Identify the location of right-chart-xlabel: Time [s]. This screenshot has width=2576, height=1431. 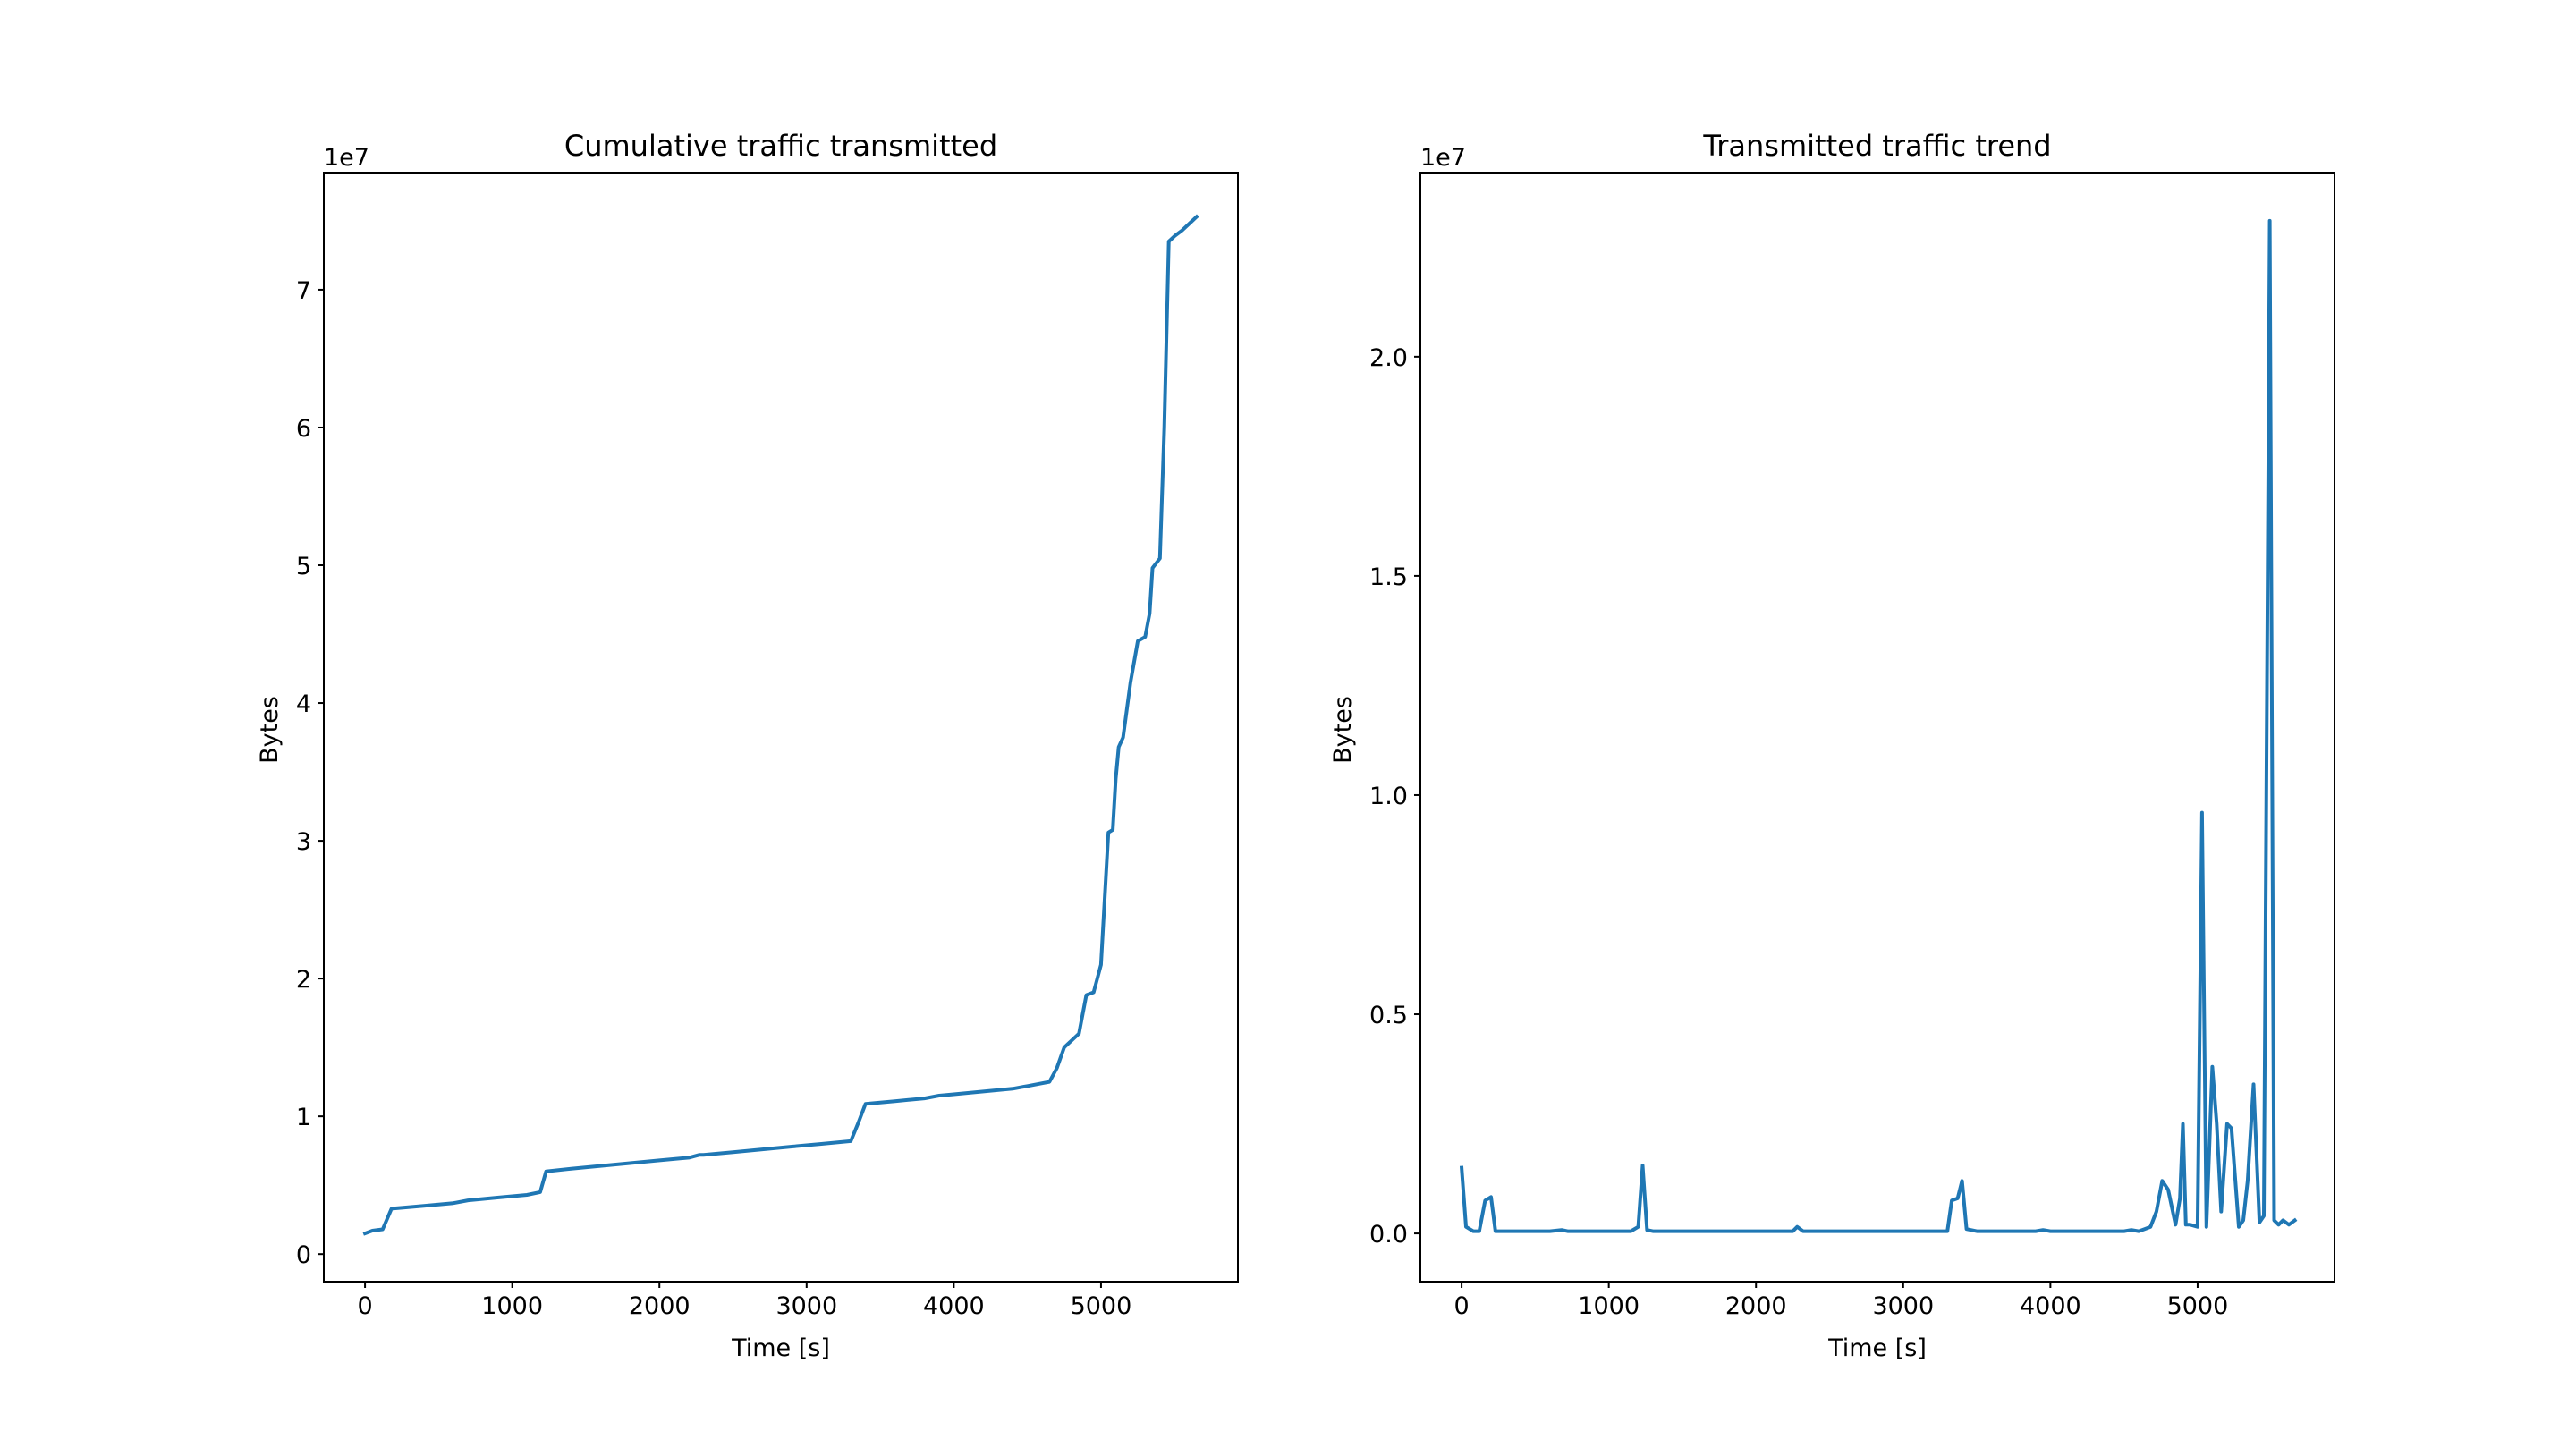
(1877, 1348).